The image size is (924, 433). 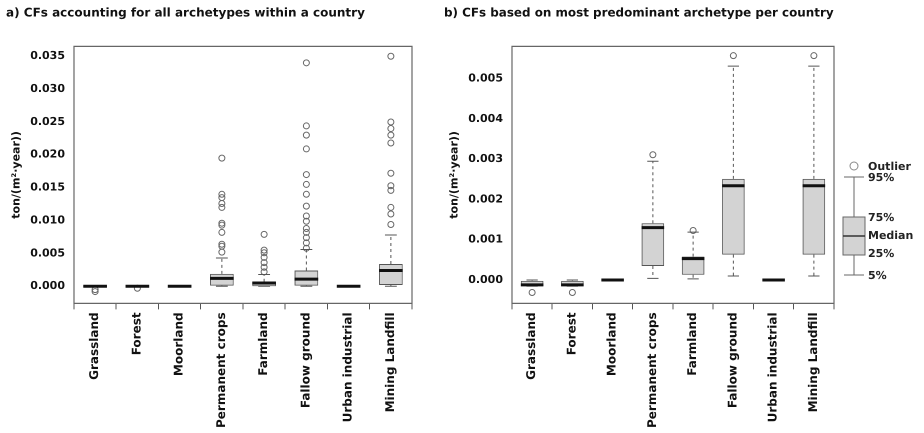 I want to click on y-tick-label: 0.025, so click(x=47, y=121).